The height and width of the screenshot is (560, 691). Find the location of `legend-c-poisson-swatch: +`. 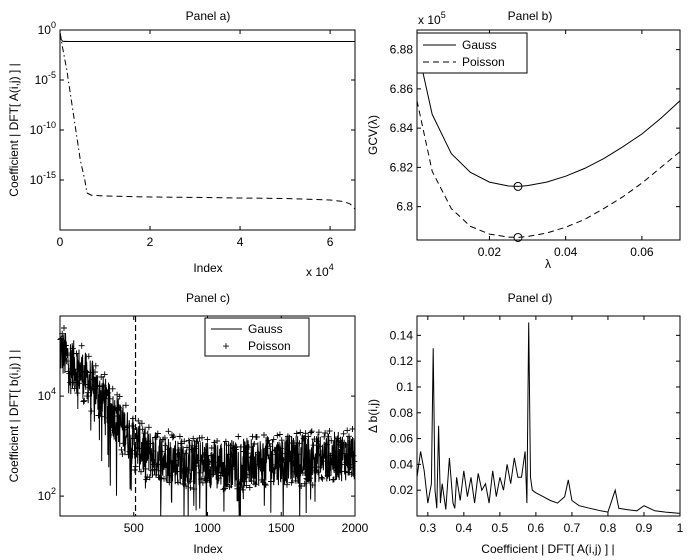

legend-c-poisson-swatch: + is located at coordinates (225, 346).